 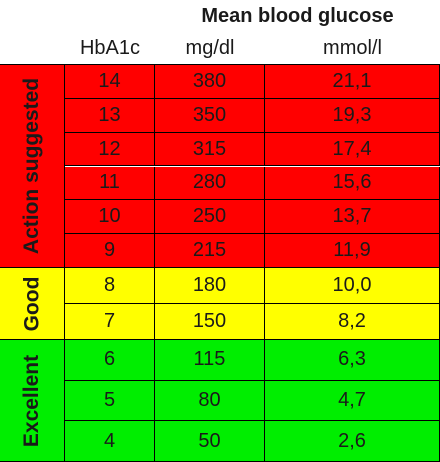 What do you see at coordinates (110, 48) in the screenshot?
I see `column-header: HbA1c` at bounding box center [110, 48].